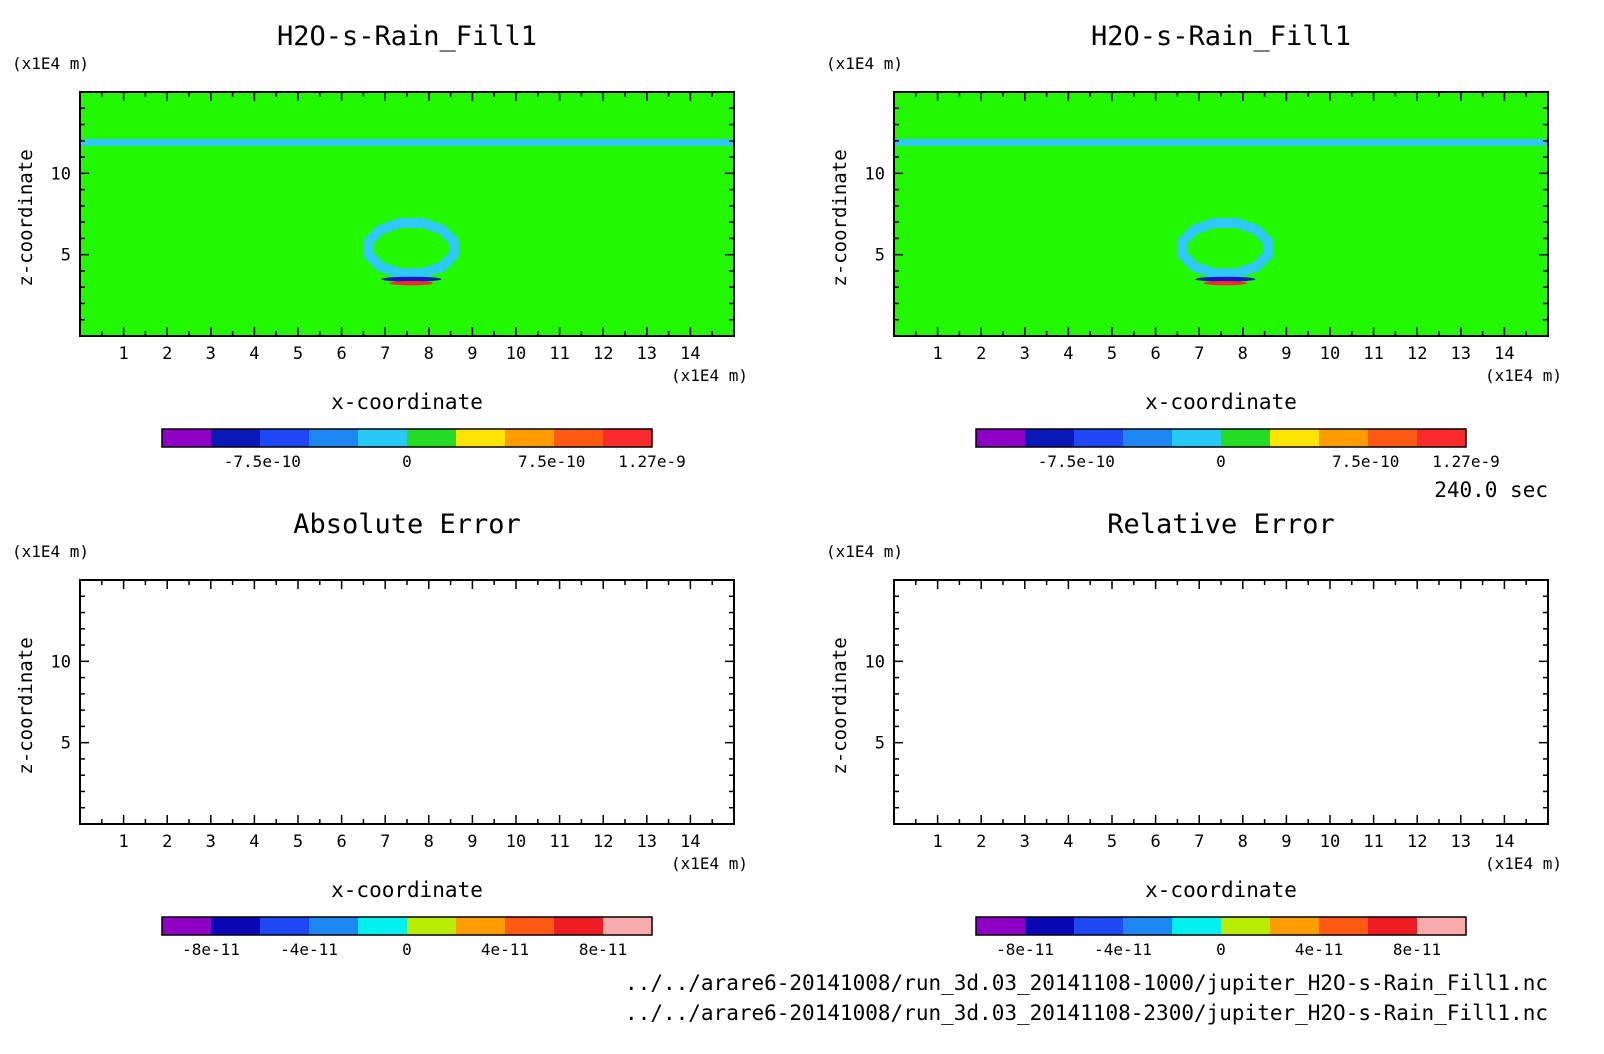 This screenshot has height=1054, width=1604. What do you see at coordinates (1123, 949) in the screenshot?
I see `colorbar-tick-label: -4e-11` at bounding box center [1123, 949].